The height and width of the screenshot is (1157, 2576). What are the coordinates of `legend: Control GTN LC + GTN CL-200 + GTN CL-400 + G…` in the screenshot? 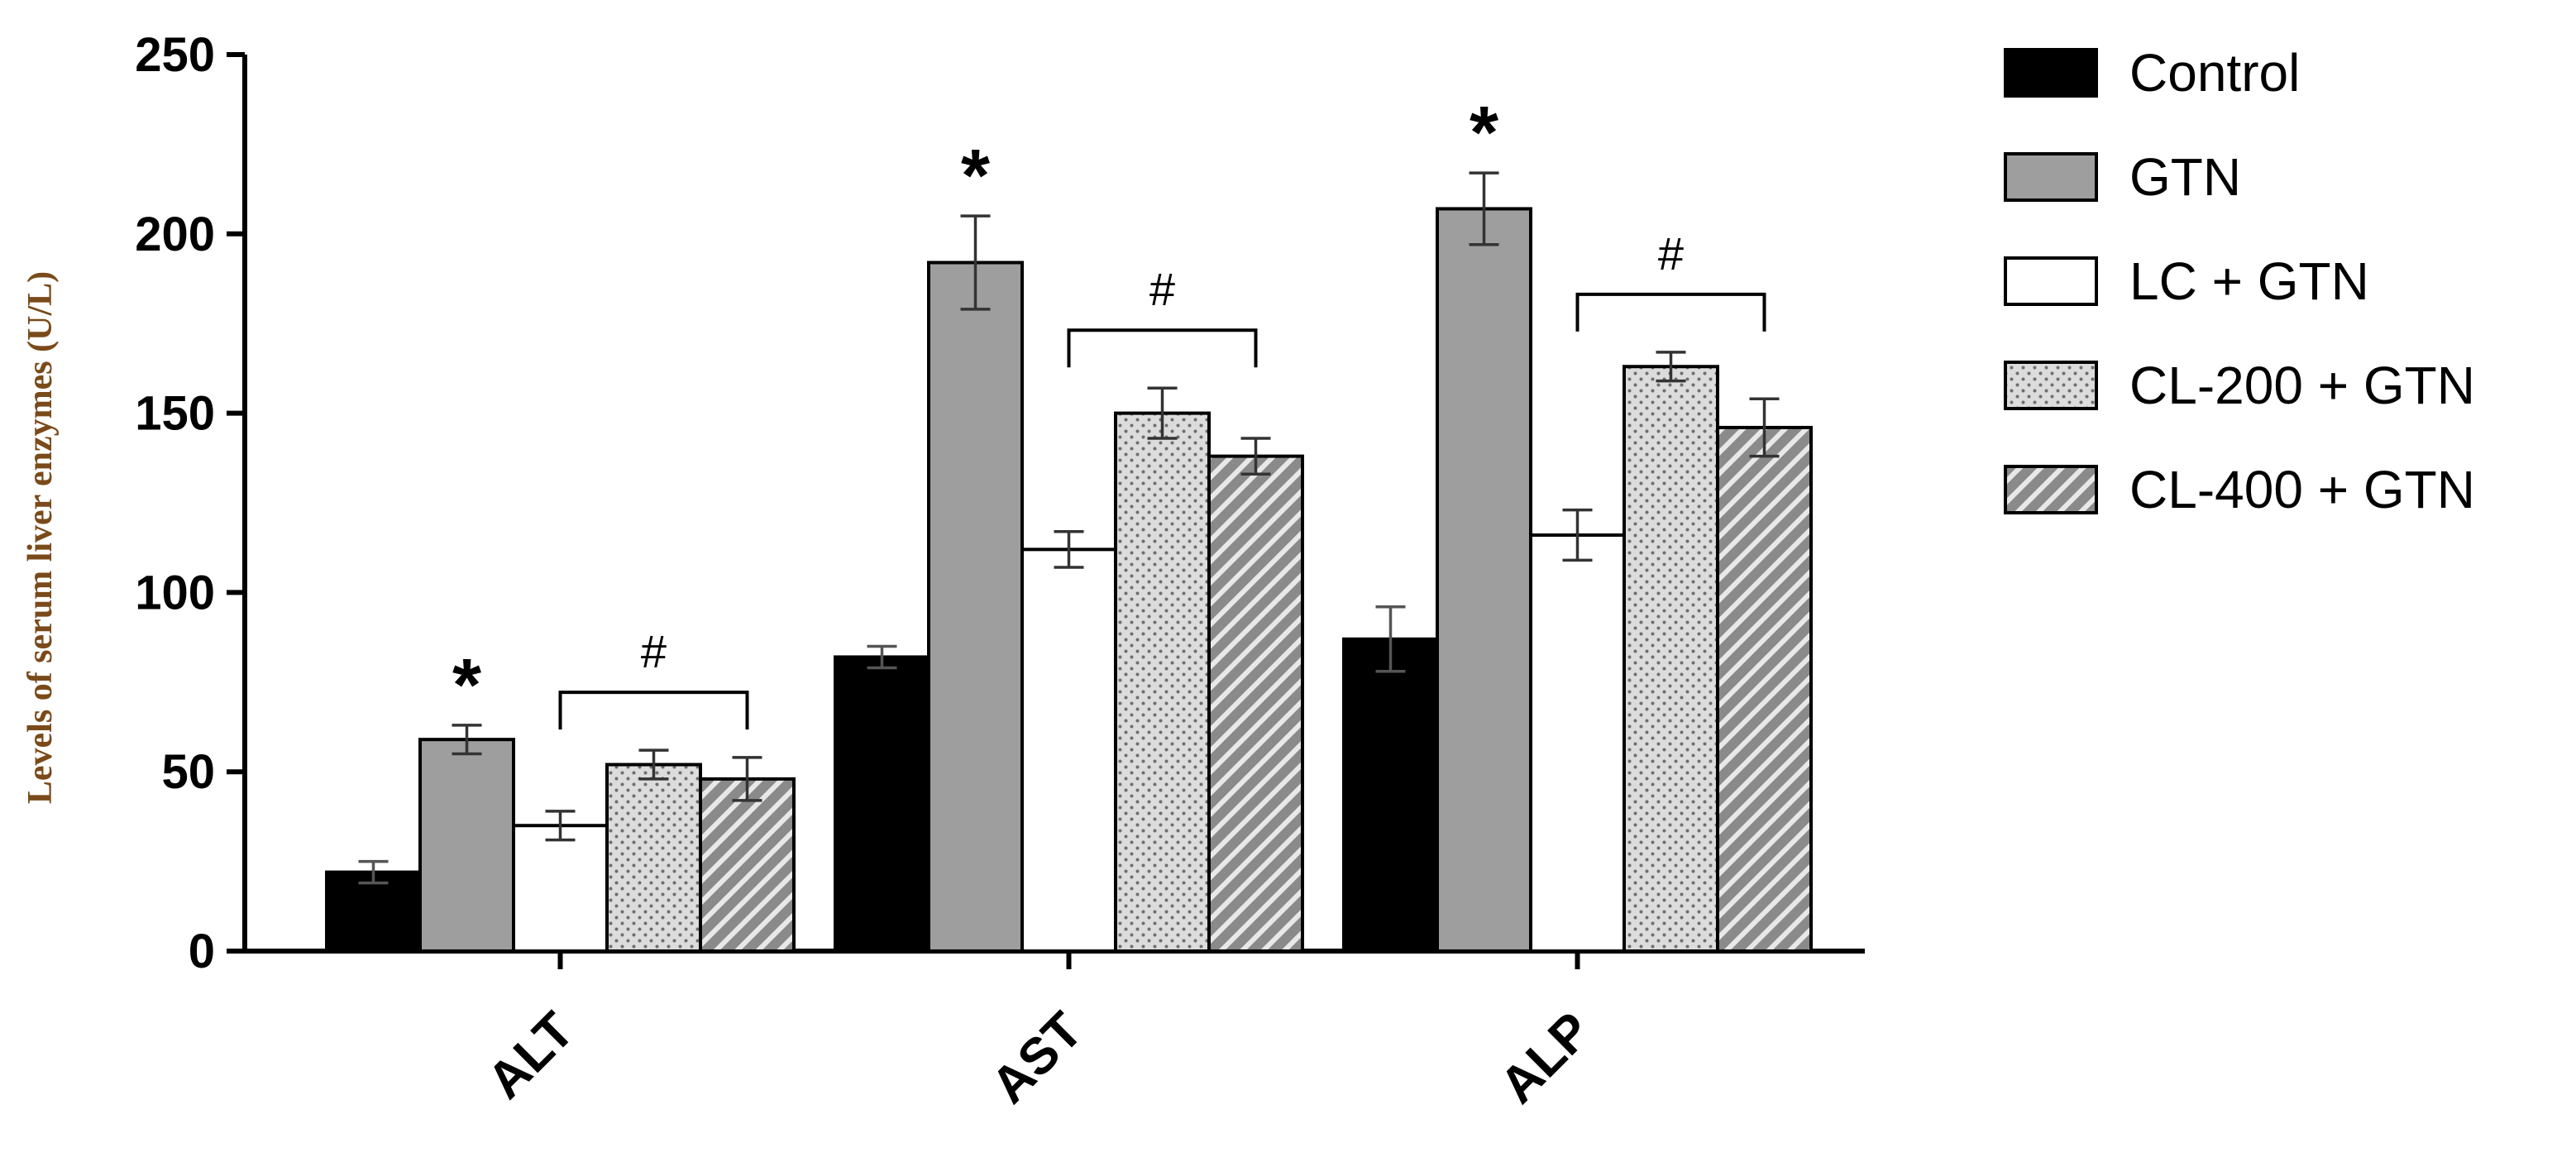 It's located at (2239, 281).